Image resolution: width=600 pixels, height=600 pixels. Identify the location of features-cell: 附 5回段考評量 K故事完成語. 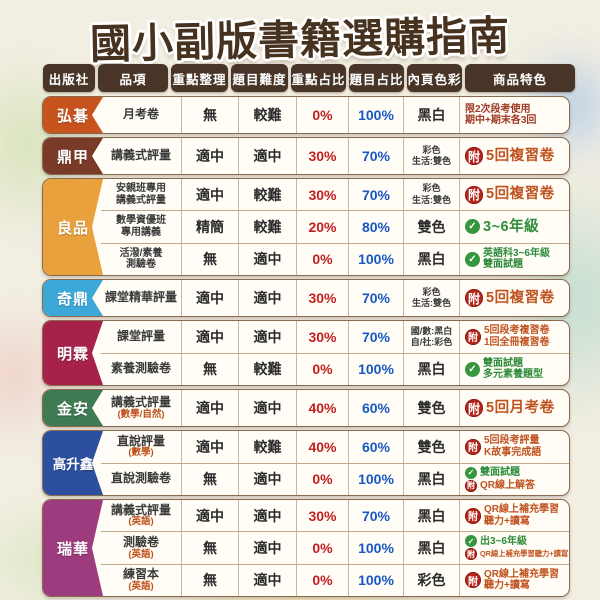
(514, 447).